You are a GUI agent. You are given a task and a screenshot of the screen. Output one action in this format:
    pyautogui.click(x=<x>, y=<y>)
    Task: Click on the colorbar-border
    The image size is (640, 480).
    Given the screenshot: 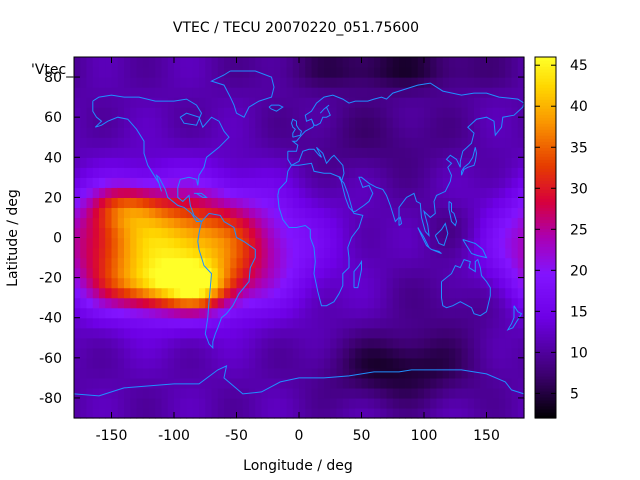 What is the action you would take?
    pyautogui.click(x=545, y=237)
    